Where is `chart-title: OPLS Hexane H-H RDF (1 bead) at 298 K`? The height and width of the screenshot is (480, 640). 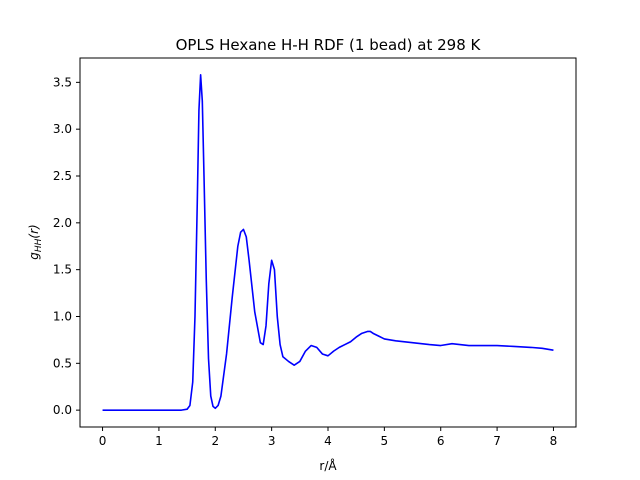 chart-title: OPLS Hexane H-H RDF (1 bead) at 298 K is located at coordinates (329, 45).